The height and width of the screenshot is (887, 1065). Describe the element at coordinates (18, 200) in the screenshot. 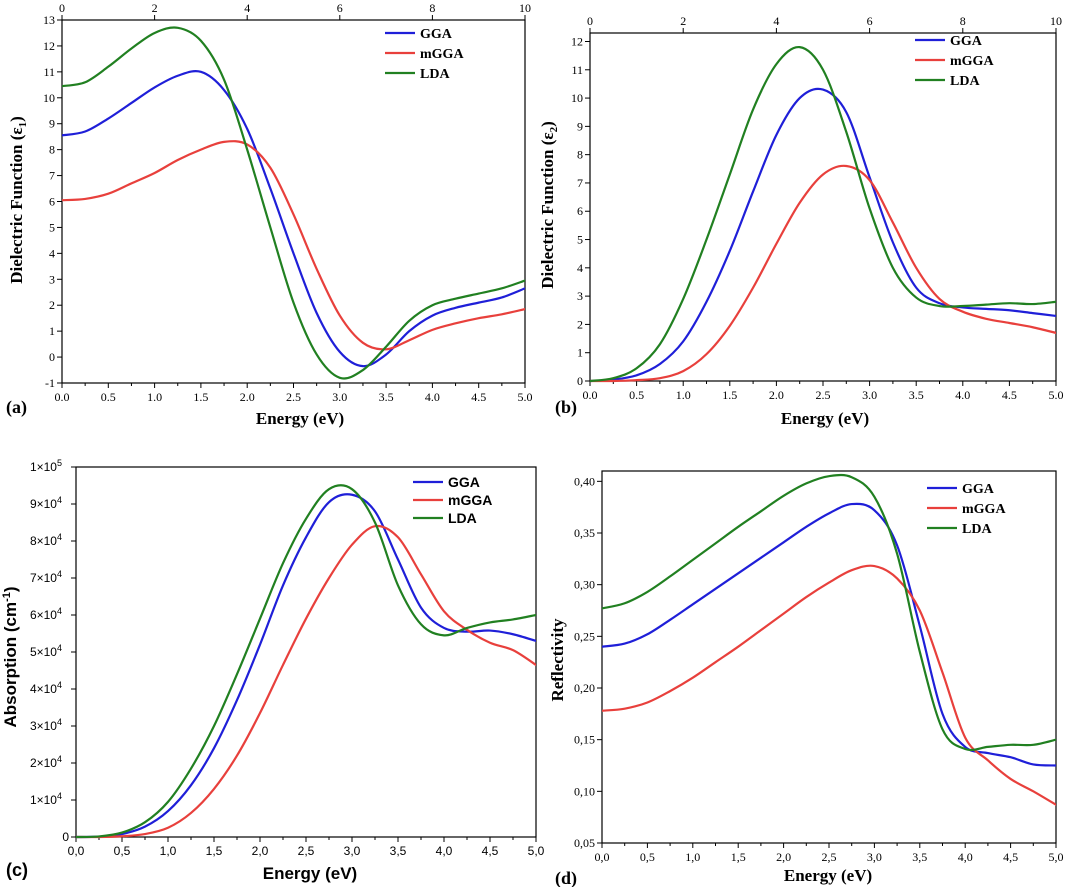

I see `y-axis-title: Dielectric Function (ε1)` at that location.